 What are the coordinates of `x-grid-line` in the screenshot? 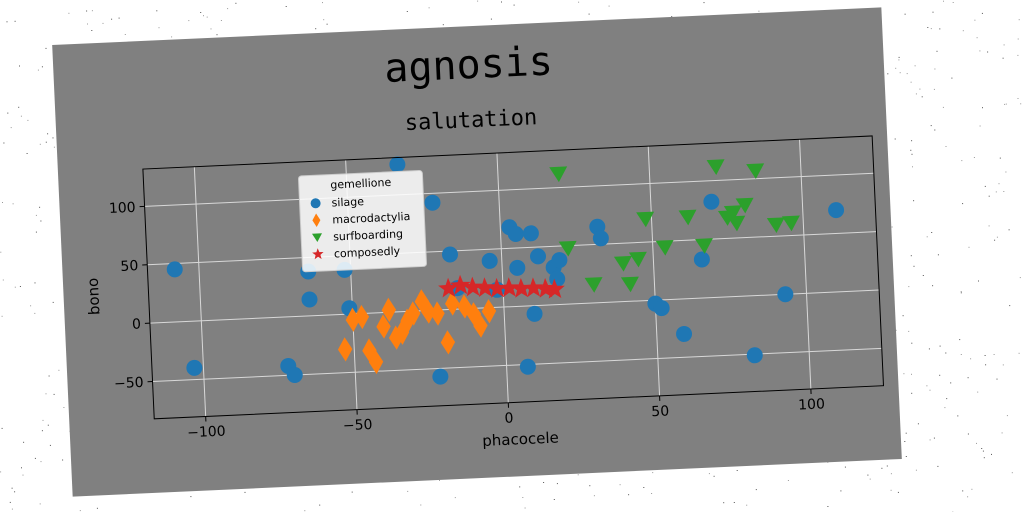 It's located at (502, 277).